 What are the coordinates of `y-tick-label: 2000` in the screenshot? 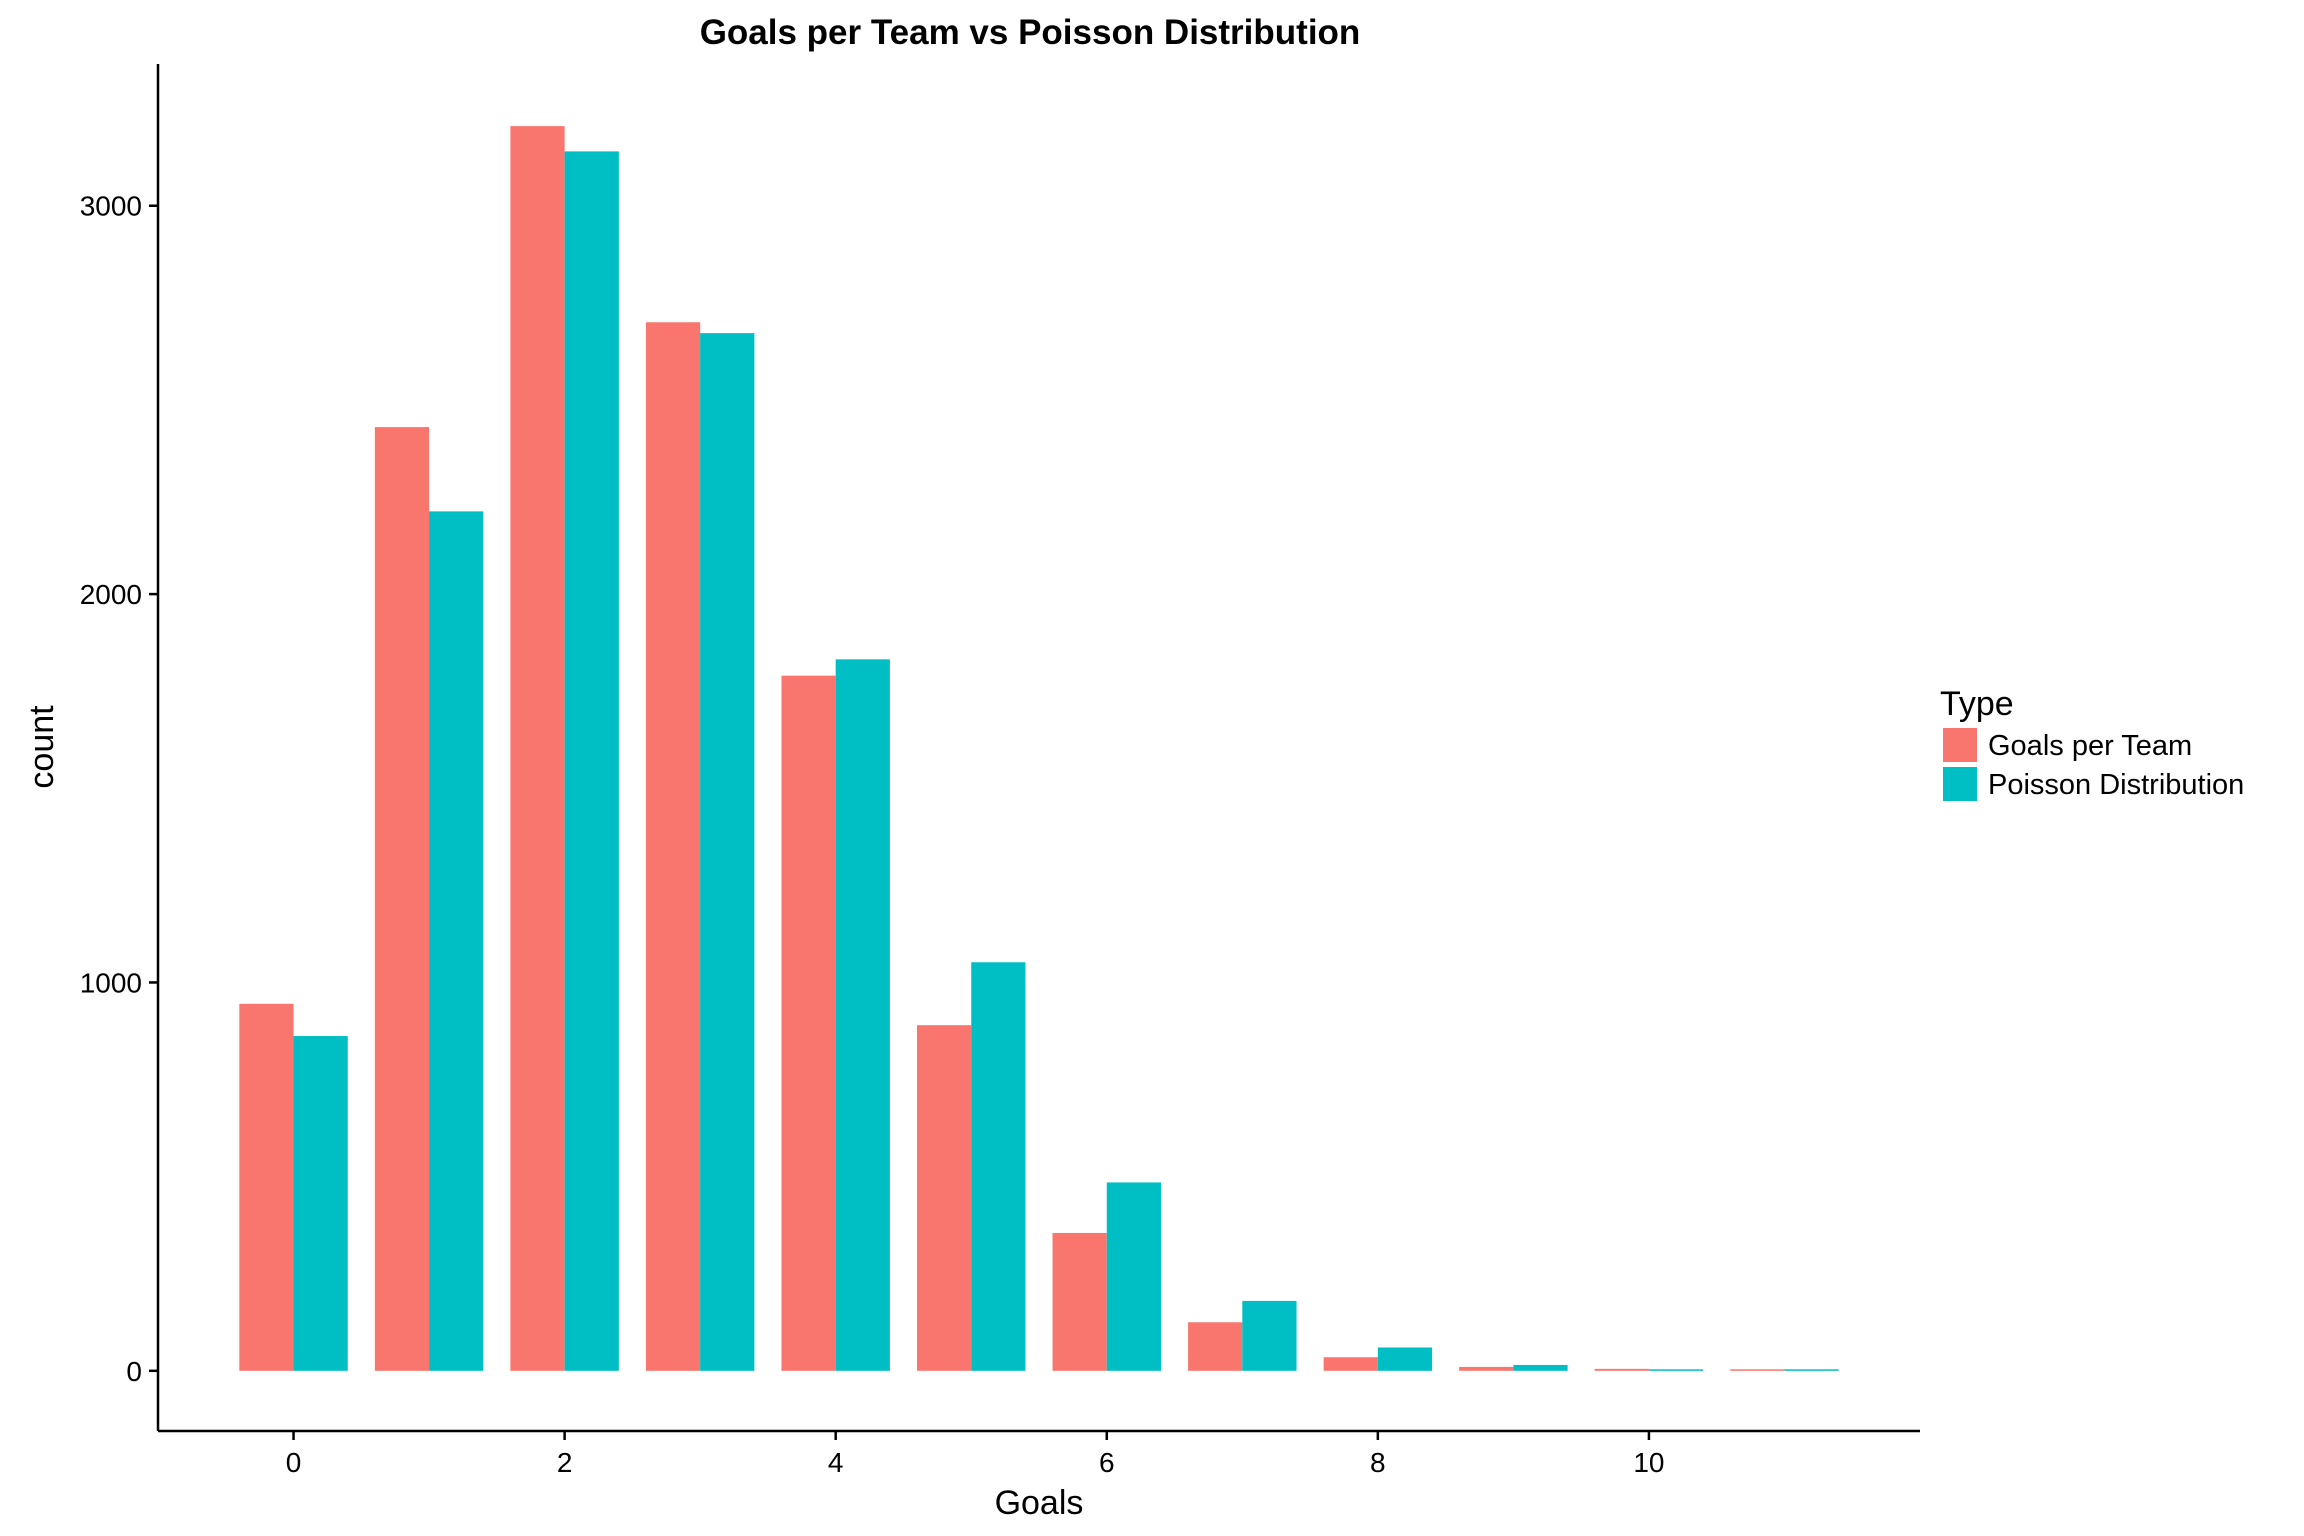 It's located at (111, 594).